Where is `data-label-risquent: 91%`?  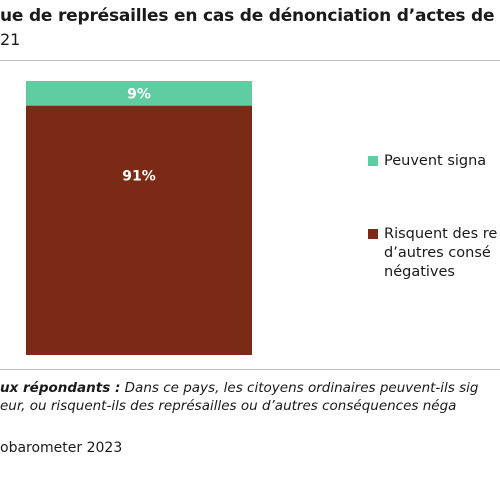
data-label-risquent: 91% is located at coordinates (139, 177).